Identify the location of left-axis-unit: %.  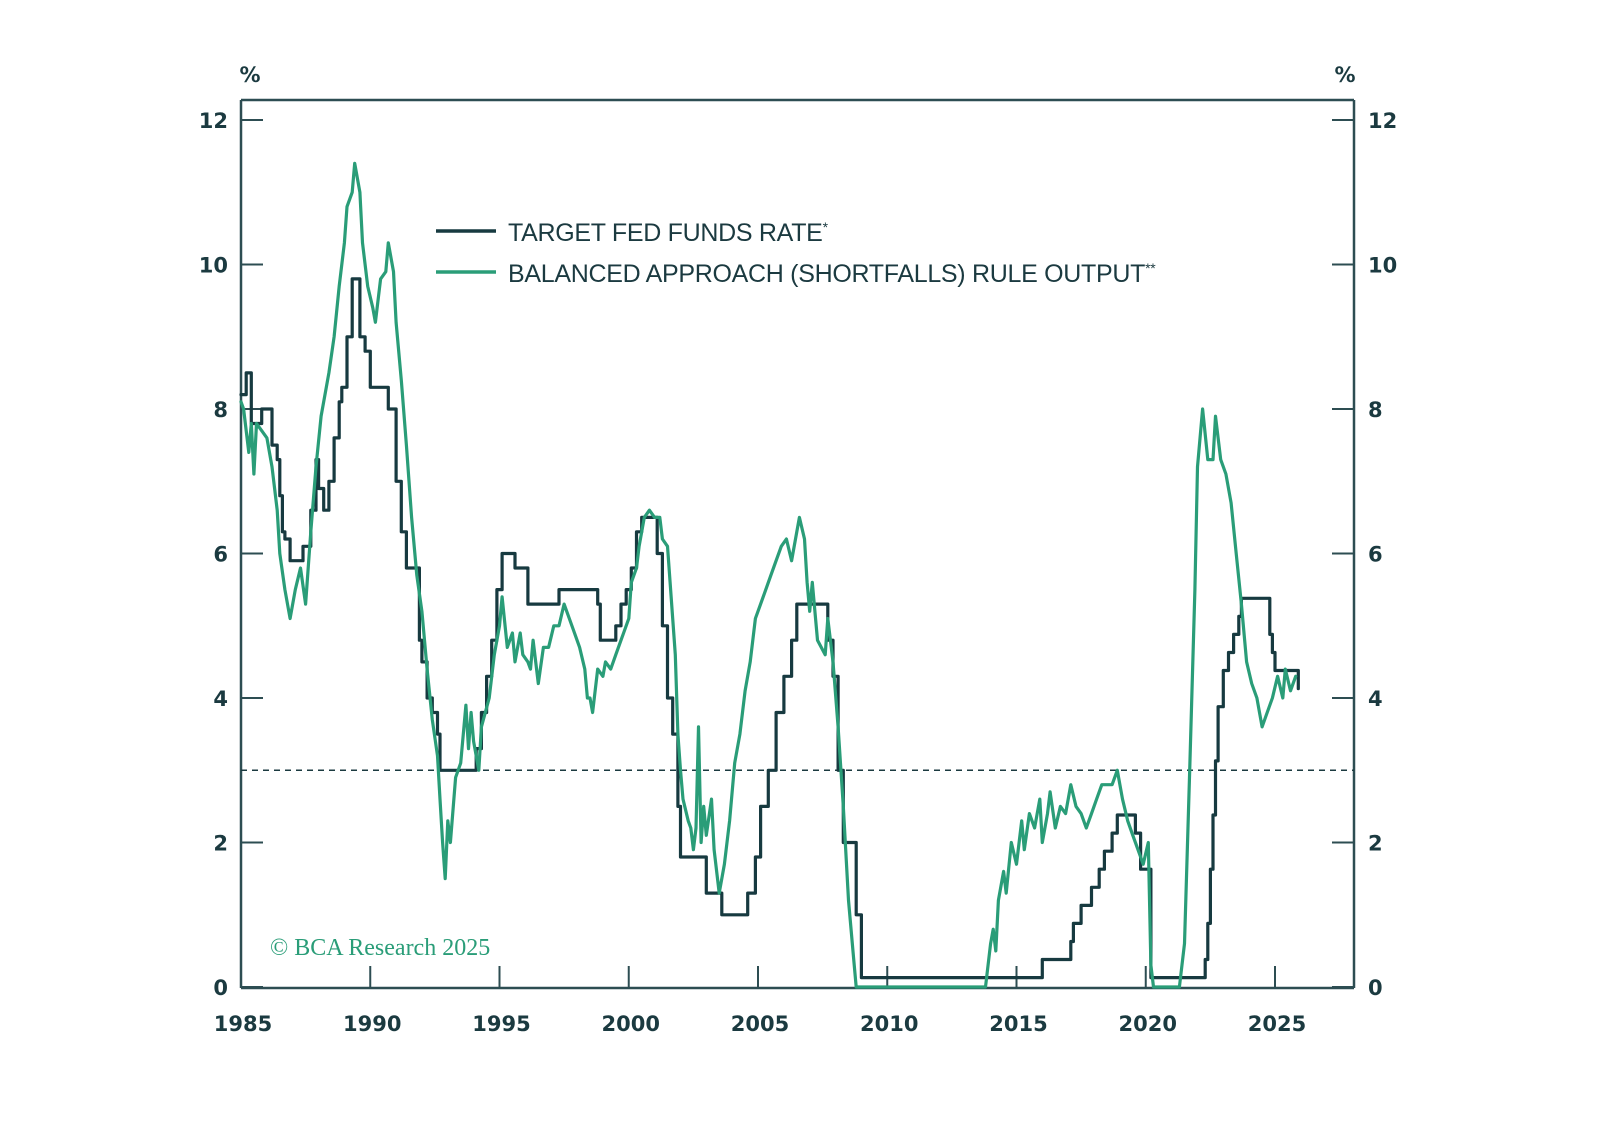
(249, 75).